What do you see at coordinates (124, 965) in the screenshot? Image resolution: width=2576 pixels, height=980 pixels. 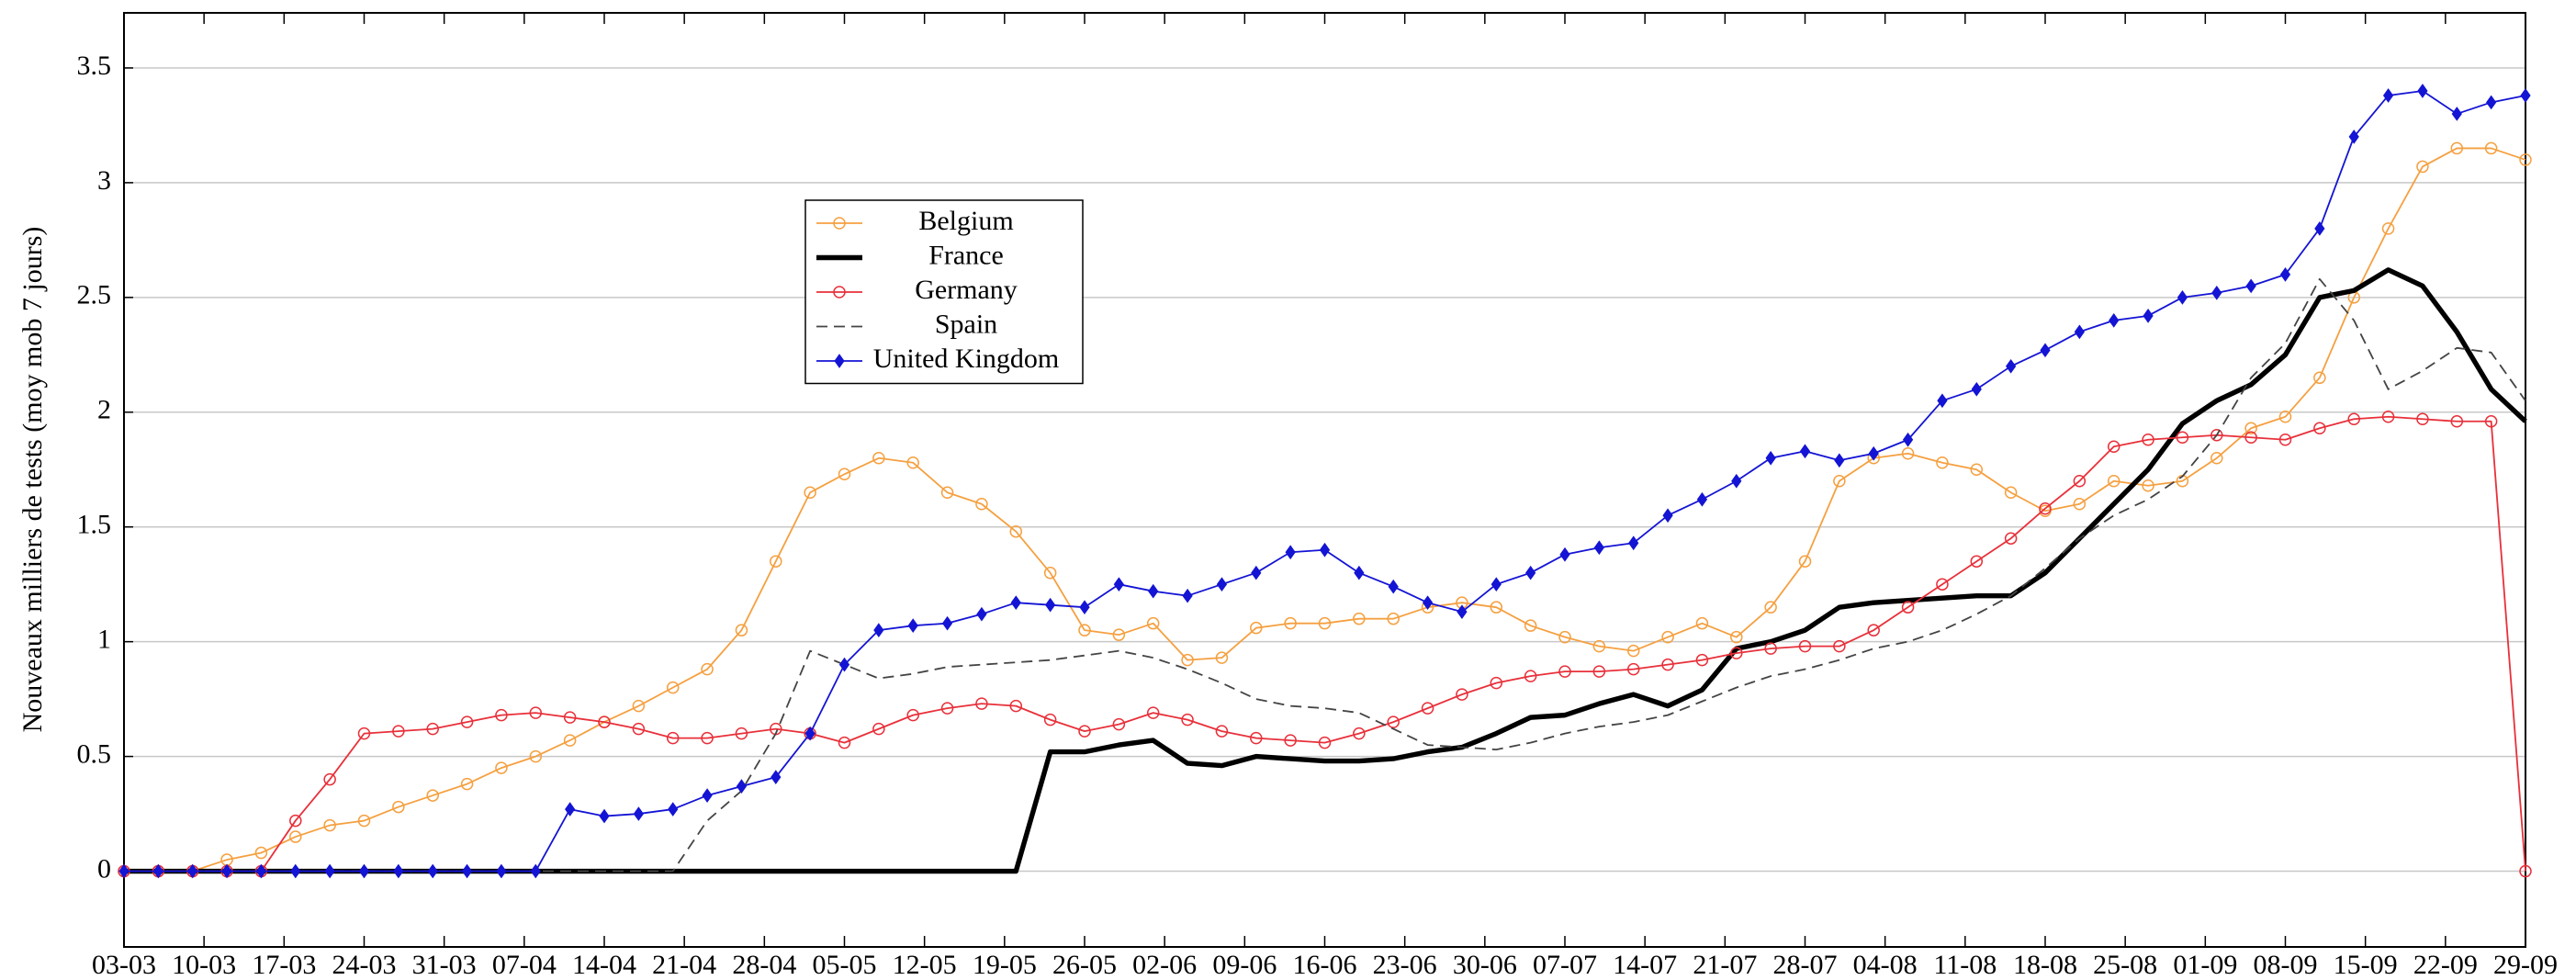 I see `x-tick-label: 03-03` at bounding box center [124, 965].